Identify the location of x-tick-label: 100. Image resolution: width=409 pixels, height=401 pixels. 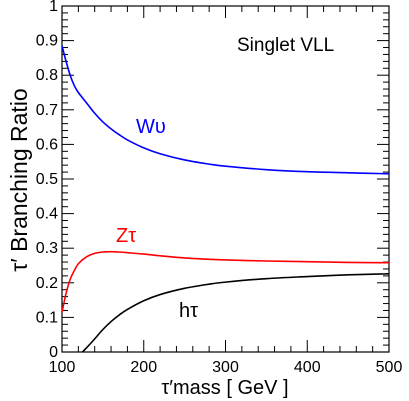
(62, 367).